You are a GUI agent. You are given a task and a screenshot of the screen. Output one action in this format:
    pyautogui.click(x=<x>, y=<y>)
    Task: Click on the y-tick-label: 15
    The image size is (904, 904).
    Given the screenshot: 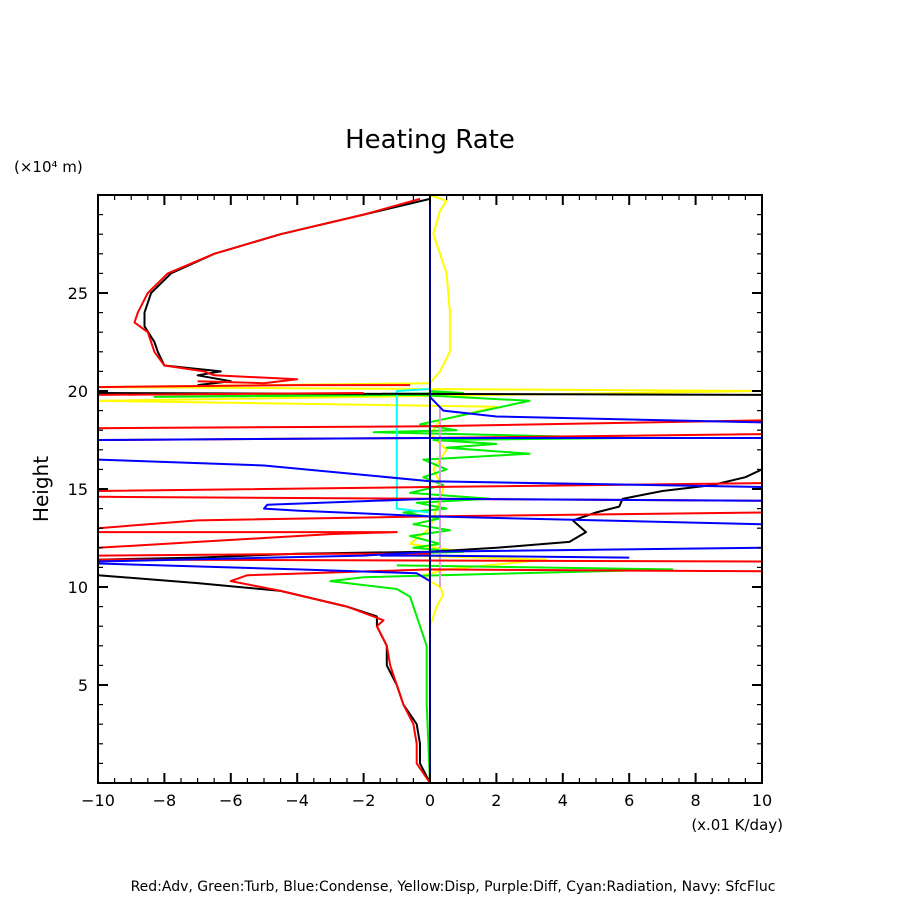 What is the action you would take?
    pyautogui.click(x=78, y=489)
    